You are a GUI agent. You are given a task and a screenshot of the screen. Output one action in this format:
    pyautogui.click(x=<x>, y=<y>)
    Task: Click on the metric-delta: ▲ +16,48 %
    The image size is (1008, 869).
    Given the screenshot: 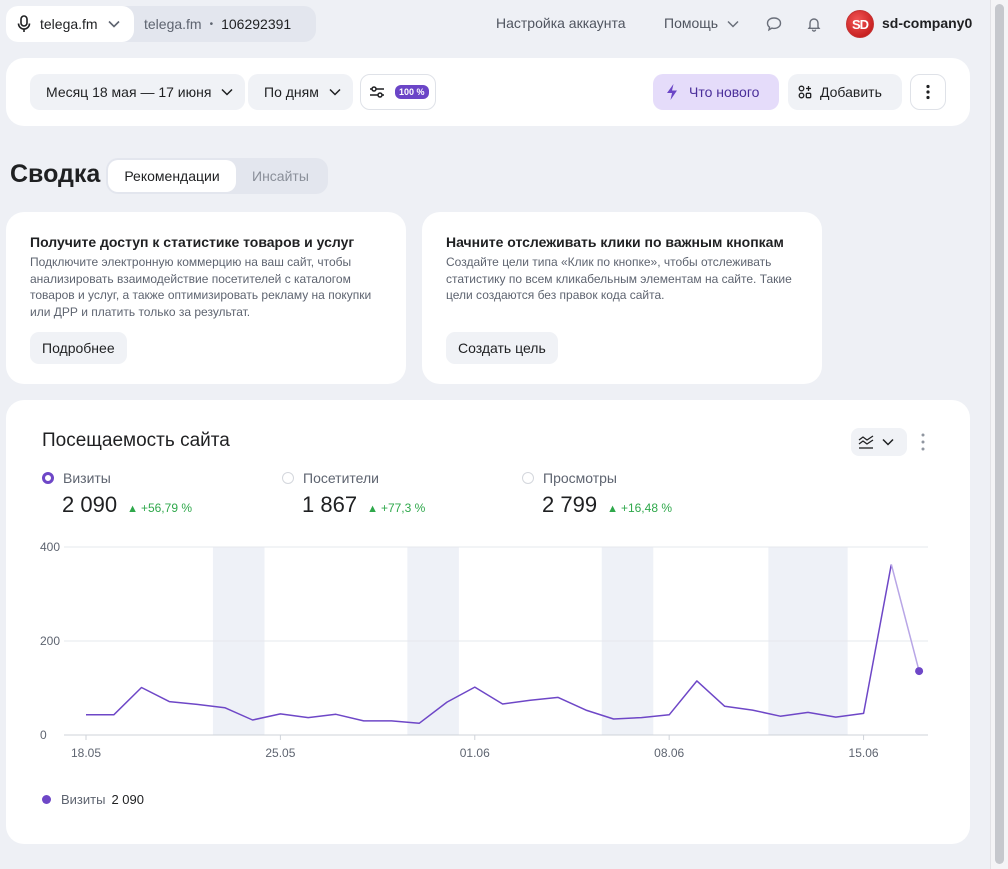 What is the action you would take?
    pyautogui.click(x=639, y=508)
    